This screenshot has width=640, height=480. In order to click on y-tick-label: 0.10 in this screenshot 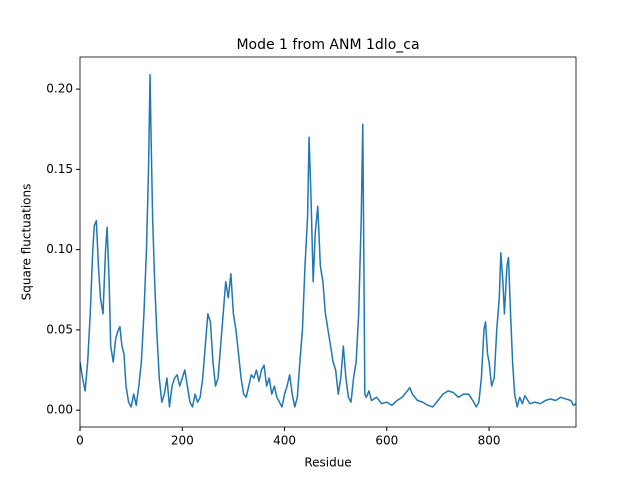, I will do `click(59, 249)`.